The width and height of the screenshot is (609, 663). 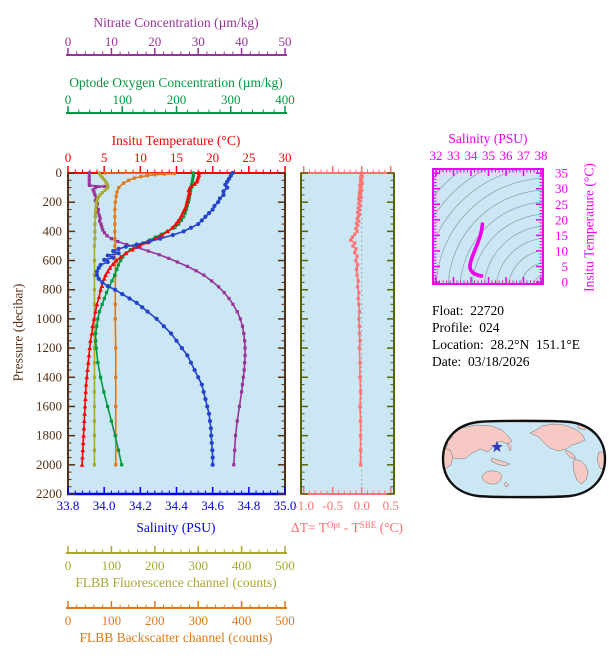 I want to click on delta-t-title-sup-opt: Opt, so click(x=333, y=525).